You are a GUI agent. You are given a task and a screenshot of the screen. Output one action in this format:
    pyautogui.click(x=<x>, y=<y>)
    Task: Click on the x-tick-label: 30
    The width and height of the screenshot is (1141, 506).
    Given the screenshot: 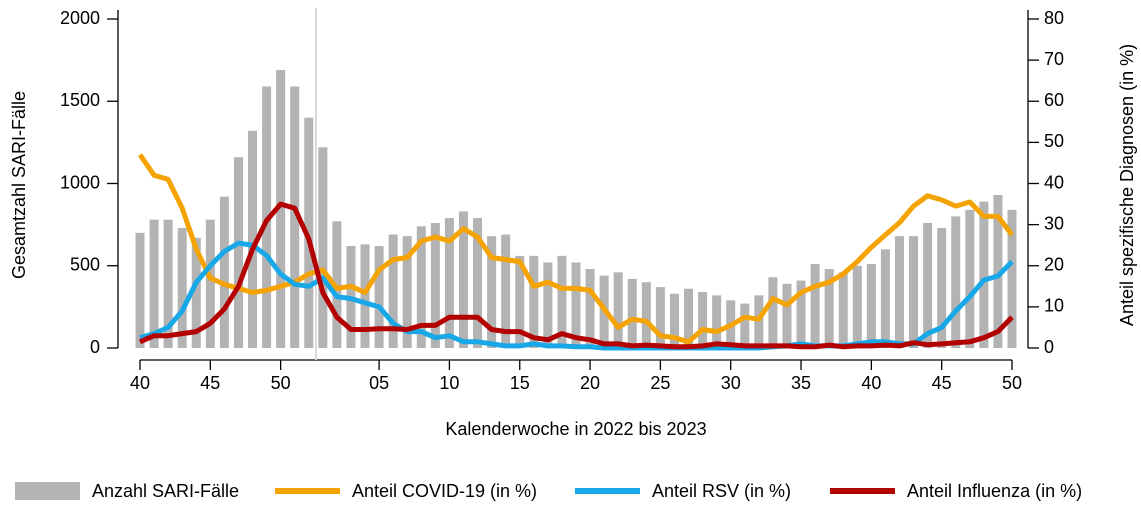 What is the action you would take?
    pyautogui.click(x=731, y=383)
    